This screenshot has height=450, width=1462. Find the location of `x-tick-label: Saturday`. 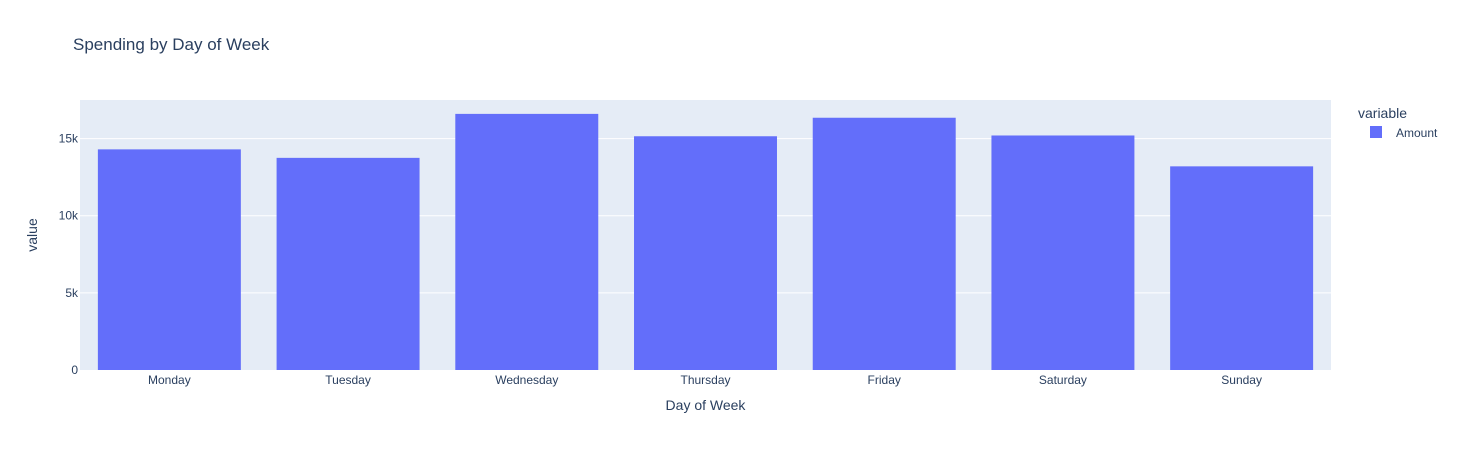

x-tick-label: Saturday is located at coordinates (1063, 380).